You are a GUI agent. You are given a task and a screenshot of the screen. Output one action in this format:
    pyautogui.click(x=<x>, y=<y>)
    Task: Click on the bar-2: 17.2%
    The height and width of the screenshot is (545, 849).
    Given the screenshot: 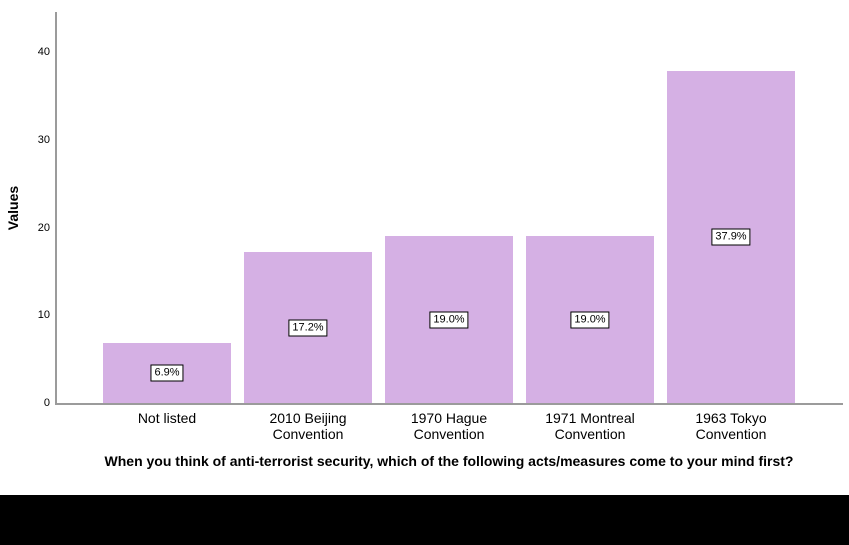 What is the action you would take?
    pyautogui.click(x=308, y=327)
    